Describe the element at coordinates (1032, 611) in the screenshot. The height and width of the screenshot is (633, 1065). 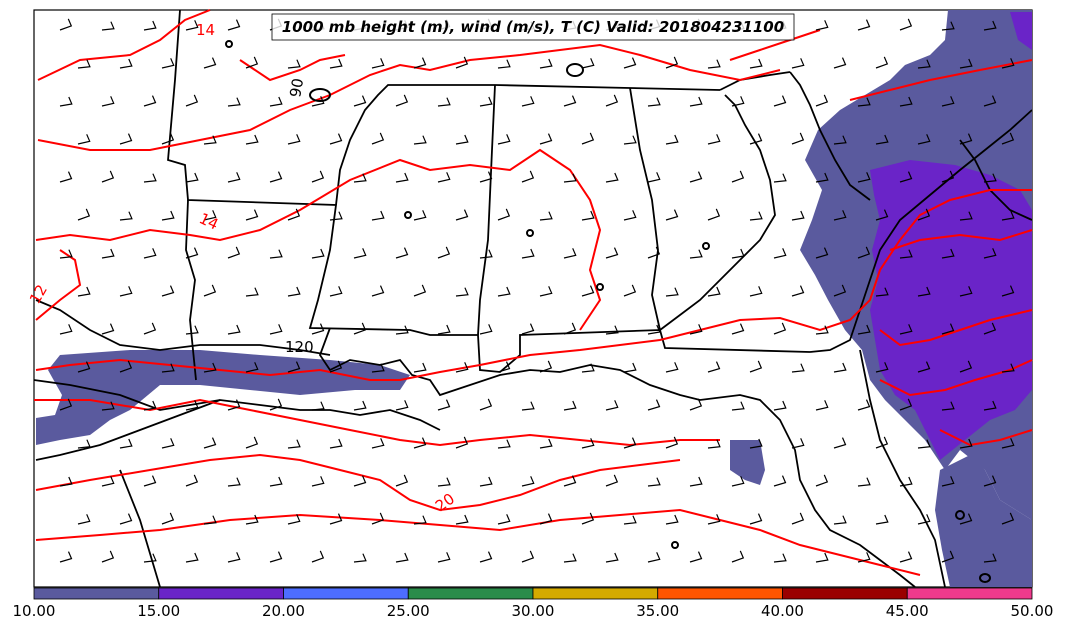
I see `colorbar-tick-label: 50.00` at that location.